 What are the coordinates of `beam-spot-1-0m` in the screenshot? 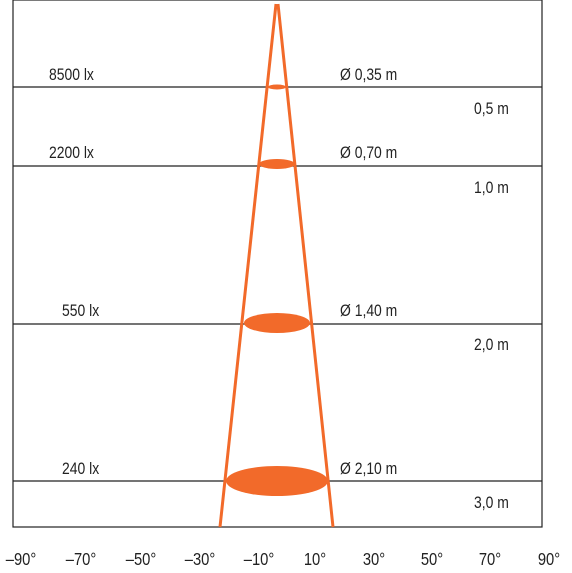 It's located at (277, 164).